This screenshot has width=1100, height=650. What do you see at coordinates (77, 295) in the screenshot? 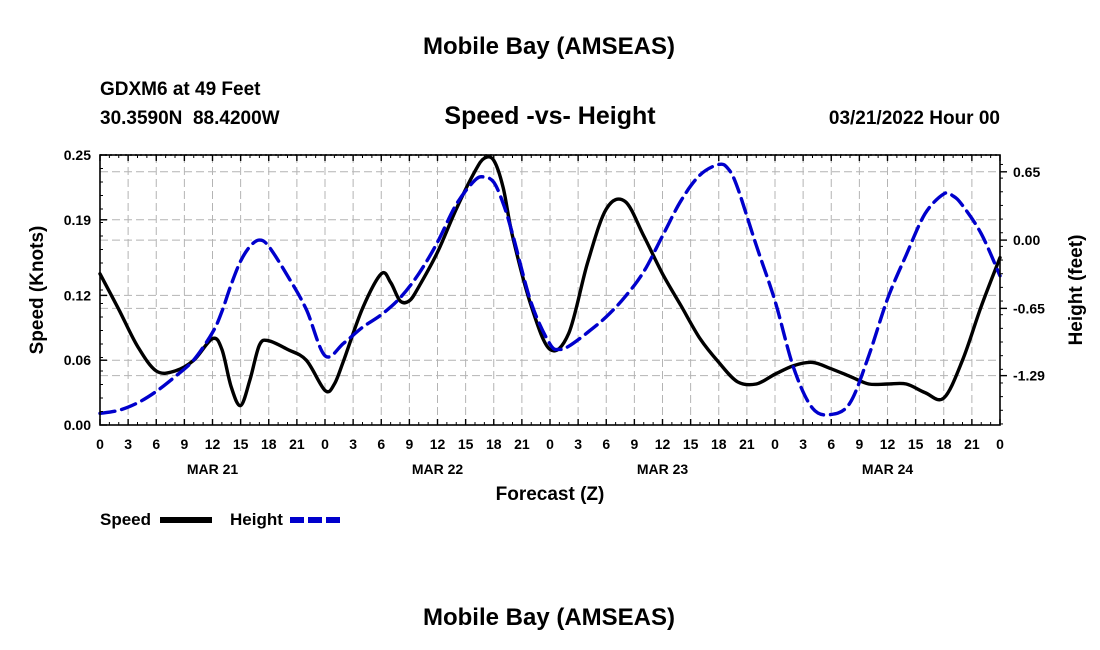
I see `y-tick-label: 0.12` at bounding box center [77, 295].